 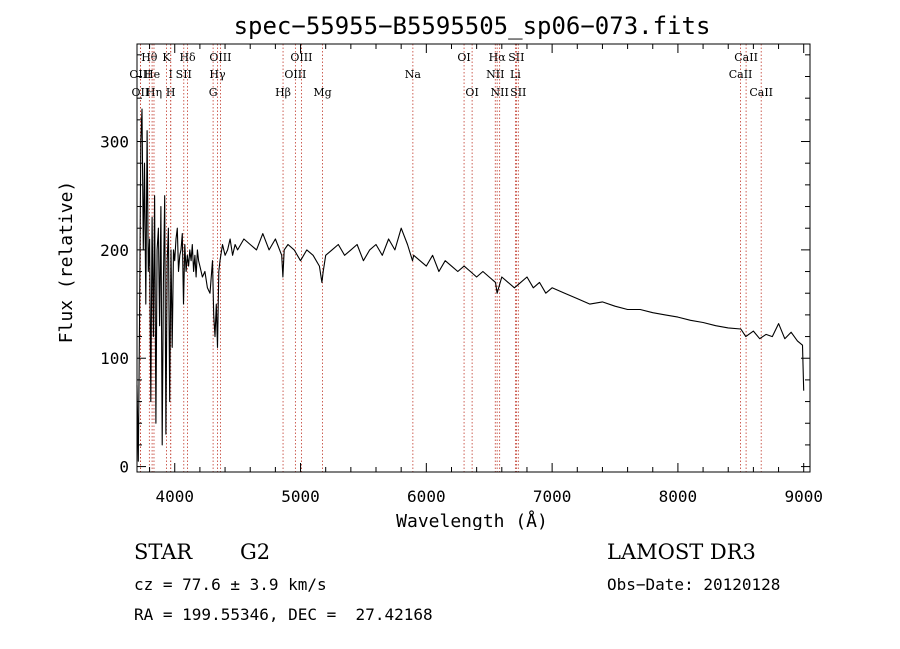 I want to click on line-marker-label: Hα, so click(x=498, y=57).